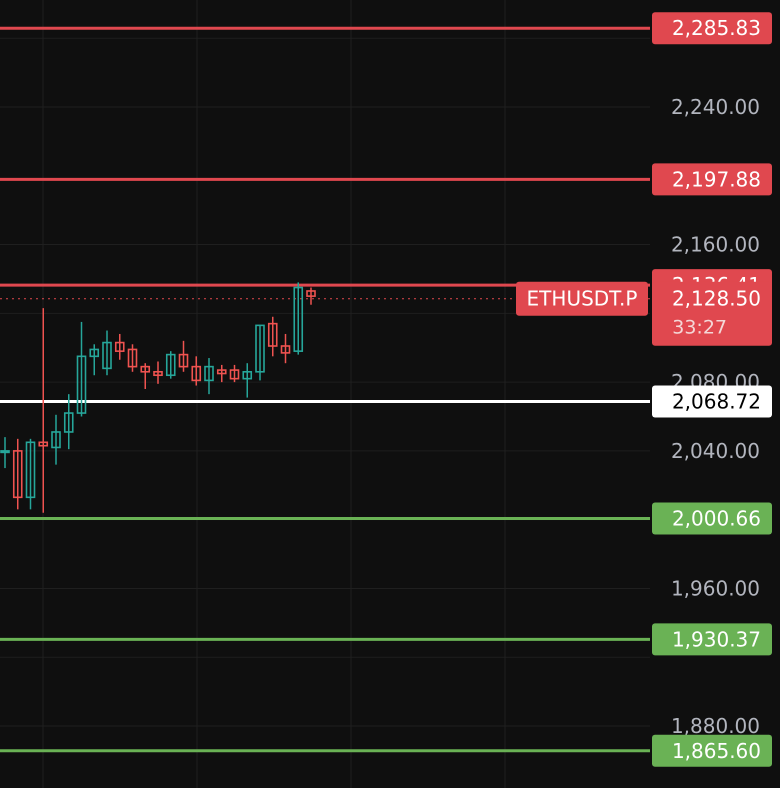 The image size is (780, 788). What do you see at coordinates (158, 397) in the screenshot?
I see `candles` at bounding box center [158, 397].